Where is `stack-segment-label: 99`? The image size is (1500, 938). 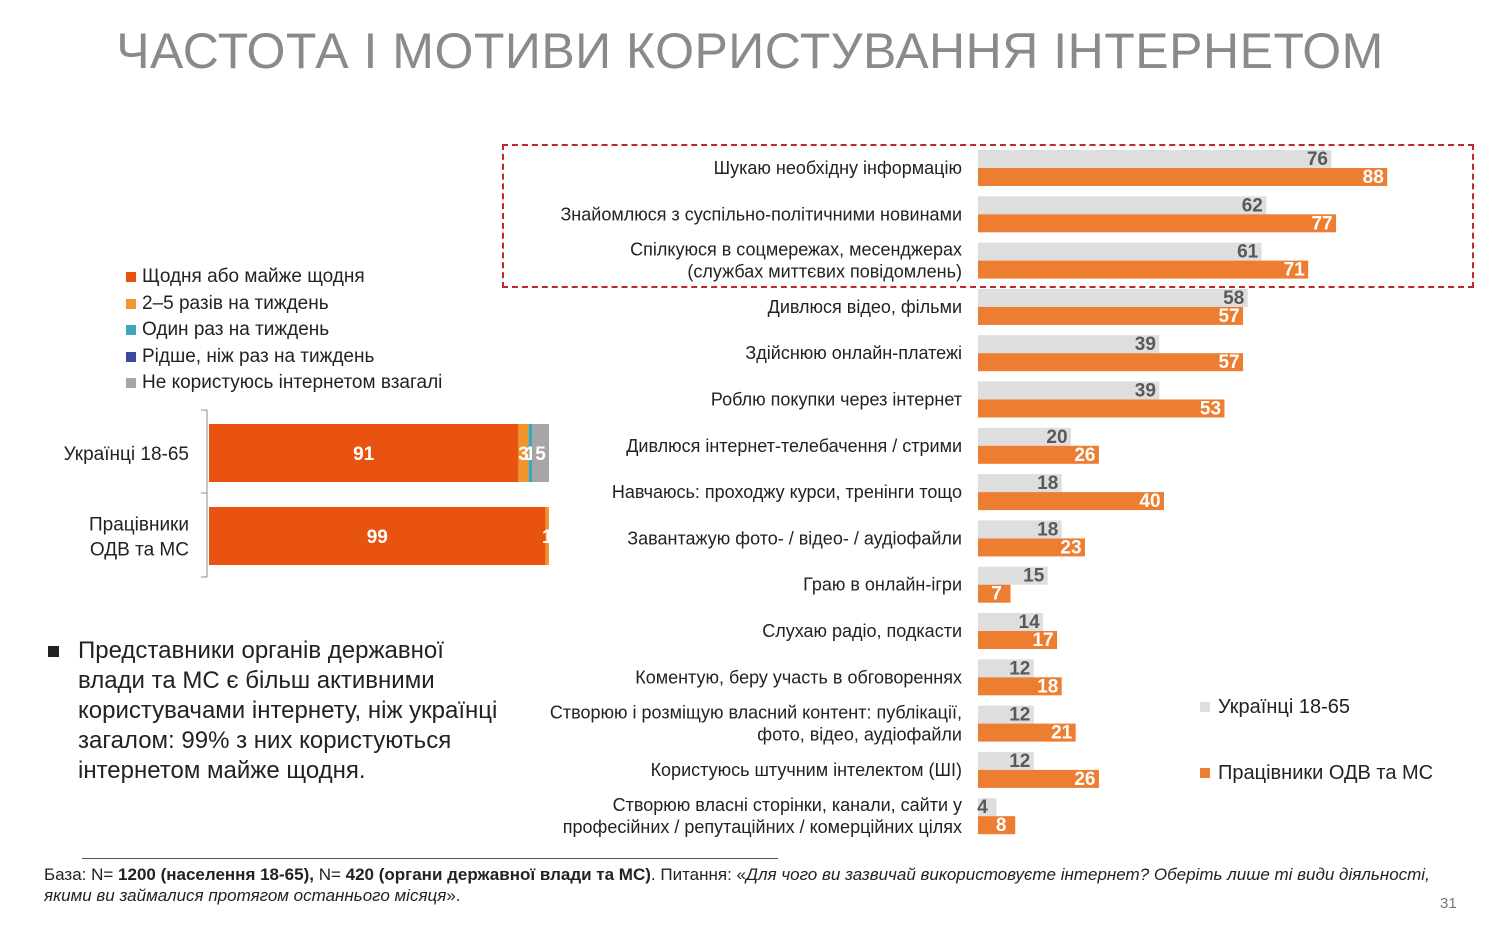 stack-segment-label: 99 is located at coordinates (377, 537).